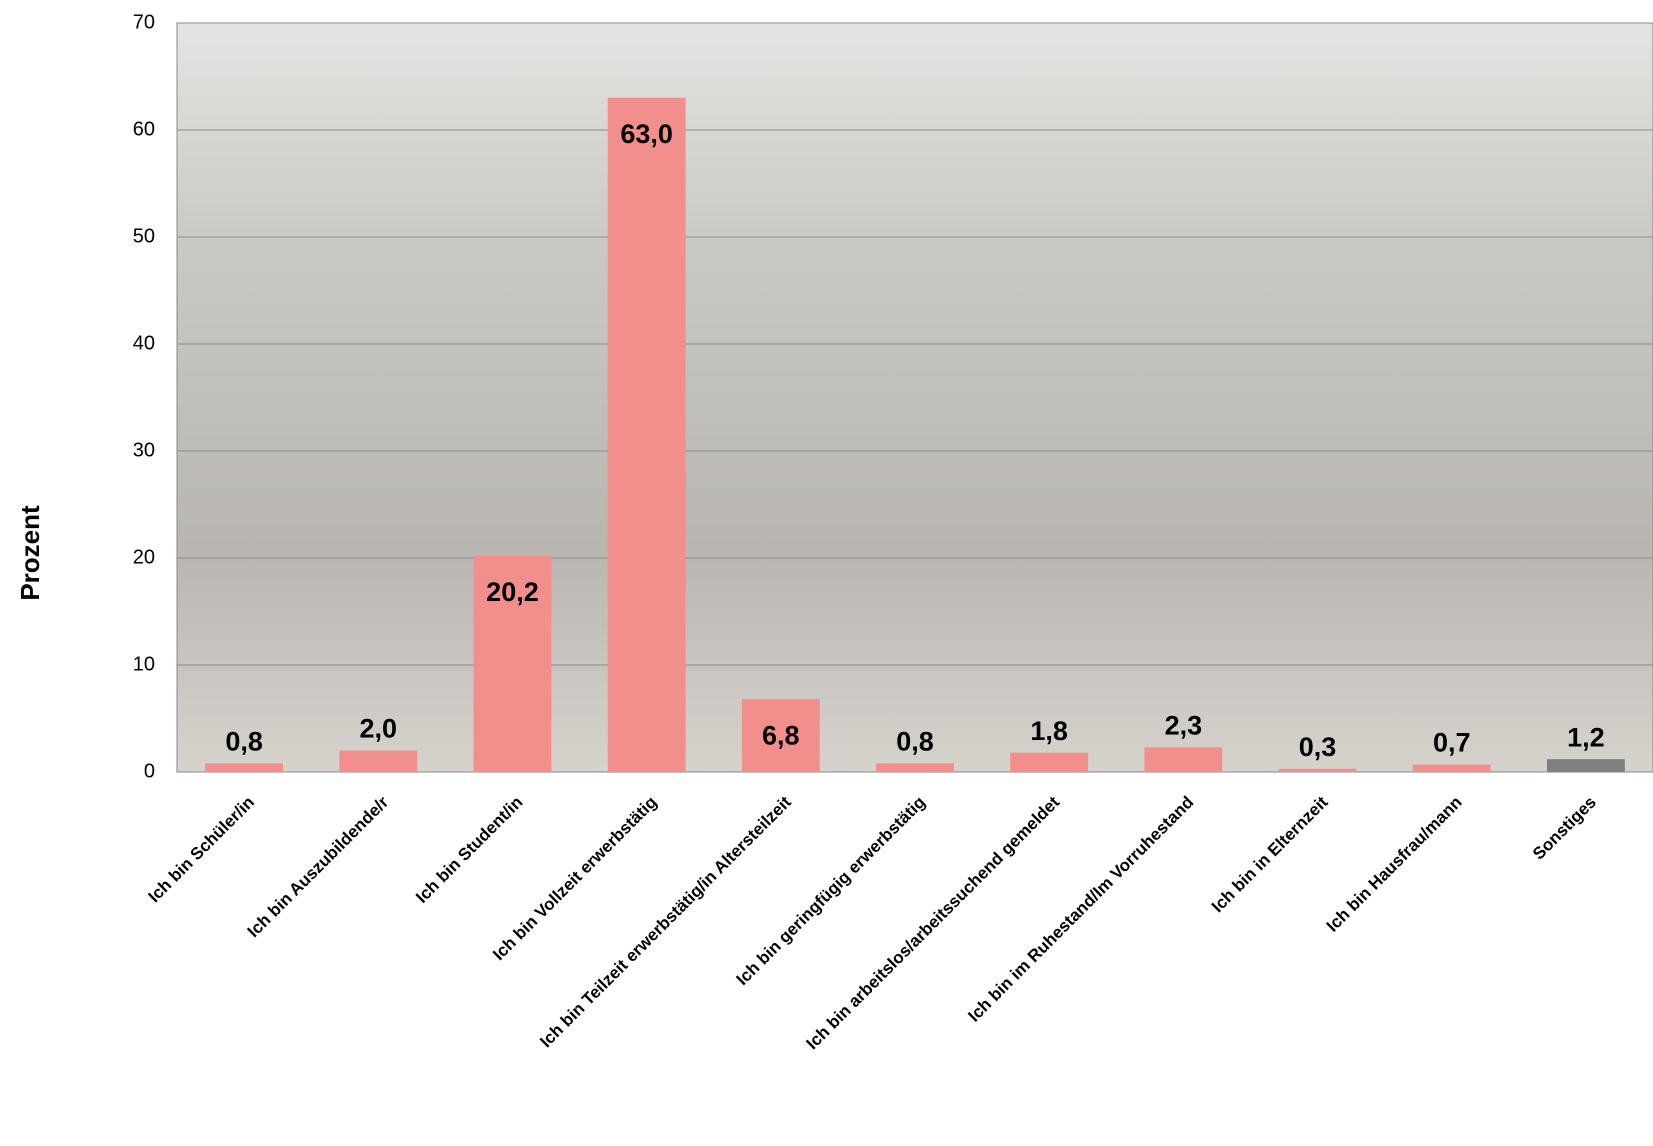 This screenshot has width=1653, height=1146. What do you see at coordinates (646, 134) in the screenshot?
I see `value-label: 63,0` at bounding box center [646, 134].